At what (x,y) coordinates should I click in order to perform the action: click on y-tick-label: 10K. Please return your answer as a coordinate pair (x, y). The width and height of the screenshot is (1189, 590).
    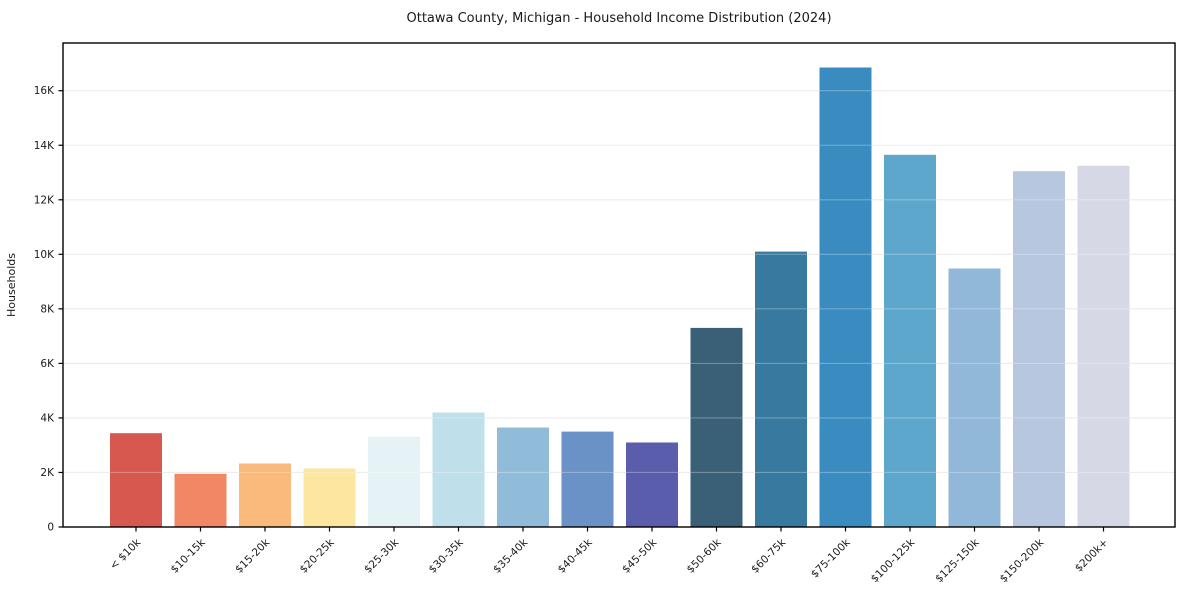
    Looking at the image, I should click on (44, 255).